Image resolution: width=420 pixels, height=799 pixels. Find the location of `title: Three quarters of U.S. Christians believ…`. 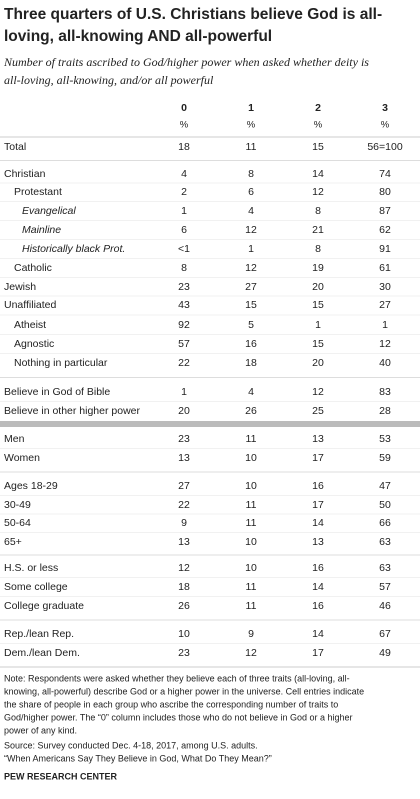

title: Three quarters of U.S. Christians believ… is located at coordinates (193, 14).